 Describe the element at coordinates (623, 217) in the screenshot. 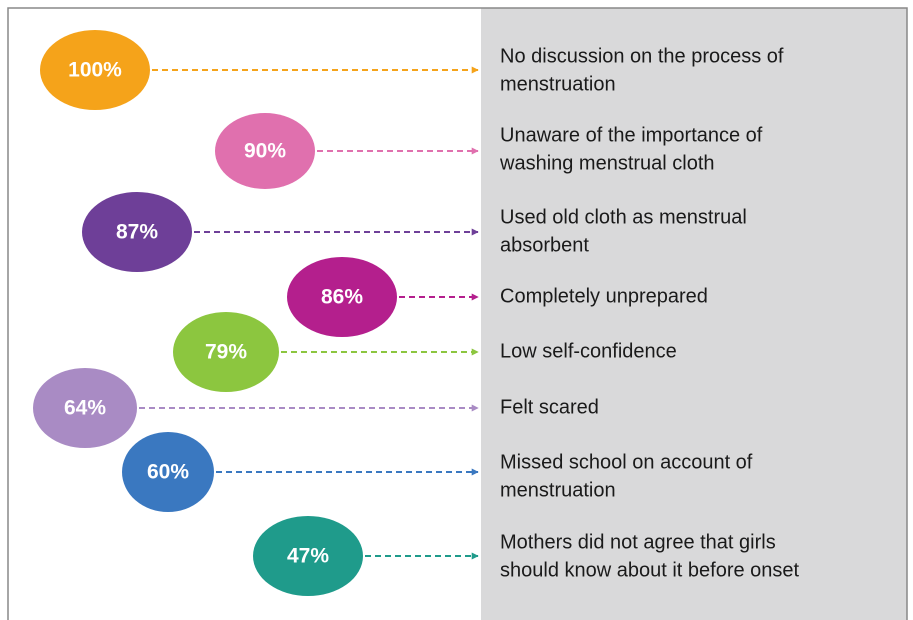

I see `finding-label: Used old cloth as menstrual` at that location.